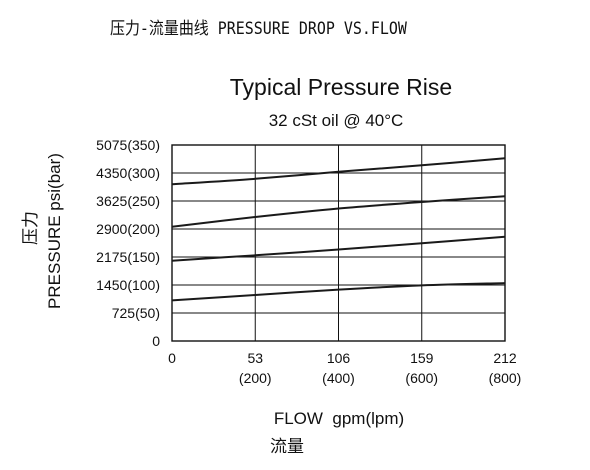  What do you see at coordinates (336, 120) in the screenshot?
I see `chart-subtitle: 32 cSt oil @ 40°C` at bounding box center [336, 120].